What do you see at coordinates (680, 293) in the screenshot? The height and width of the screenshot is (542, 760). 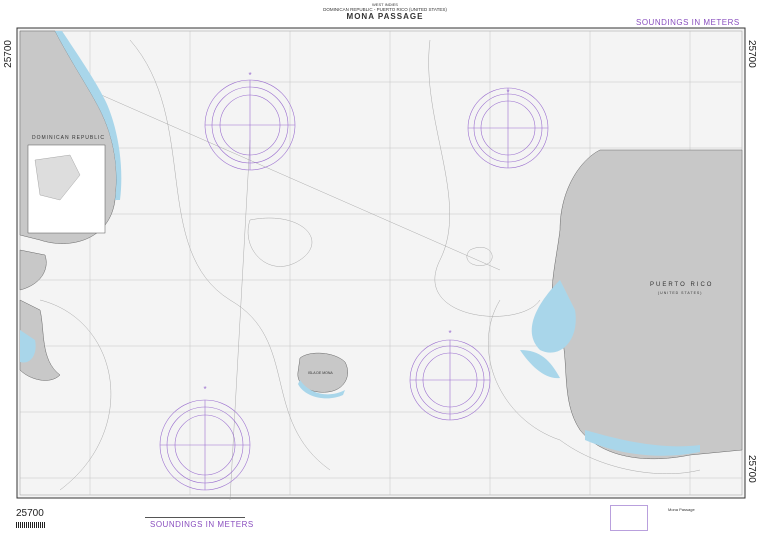 I see `label-puerto-rico-sub: (UNITED STATES)` at bounding box center [680, 293].